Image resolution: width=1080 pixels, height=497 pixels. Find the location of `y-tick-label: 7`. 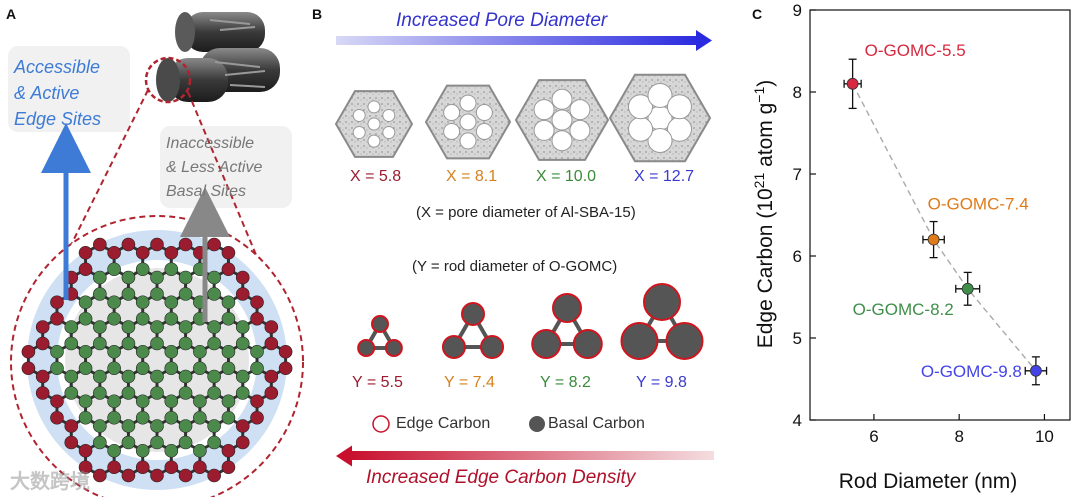

y-tick-label: 7 is located at coordinates (797, 174).